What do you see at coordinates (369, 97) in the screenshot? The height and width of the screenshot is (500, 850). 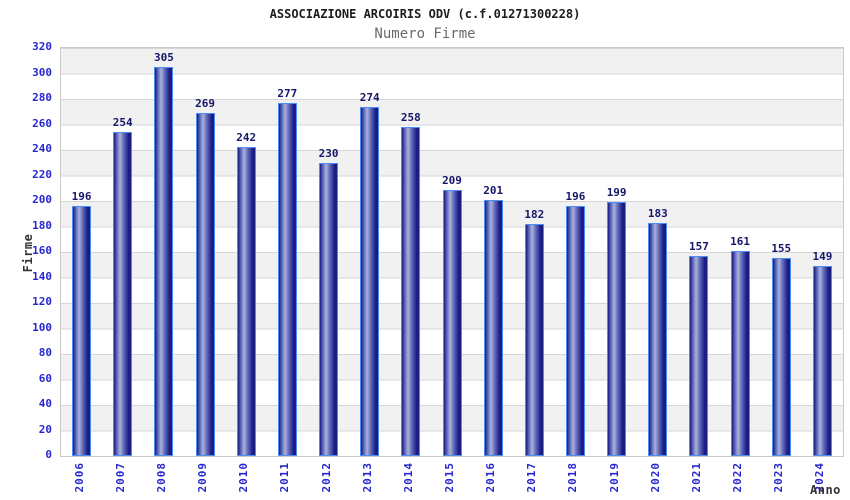 I see `bar-value-label: 274` at bounding box center [369, 97].